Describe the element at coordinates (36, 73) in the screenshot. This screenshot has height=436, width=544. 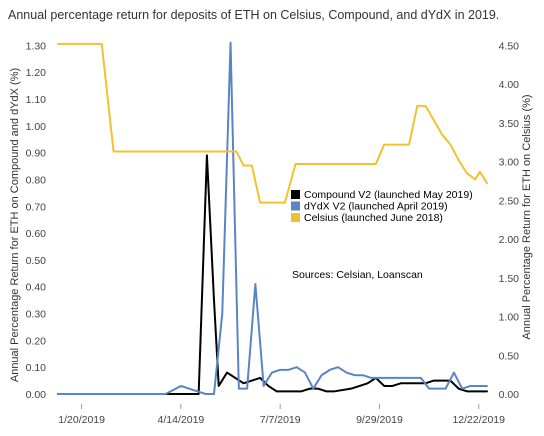
I see `y-left-tick-label: 1.20` at that location.